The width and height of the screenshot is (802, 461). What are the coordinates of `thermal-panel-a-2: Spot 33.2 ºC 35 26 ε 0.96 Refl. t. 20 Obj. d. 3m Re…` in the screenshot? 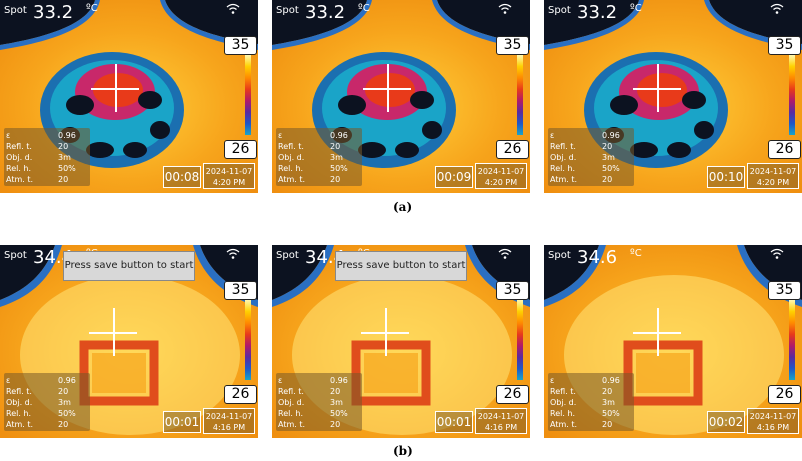 It's located at (401, 96).